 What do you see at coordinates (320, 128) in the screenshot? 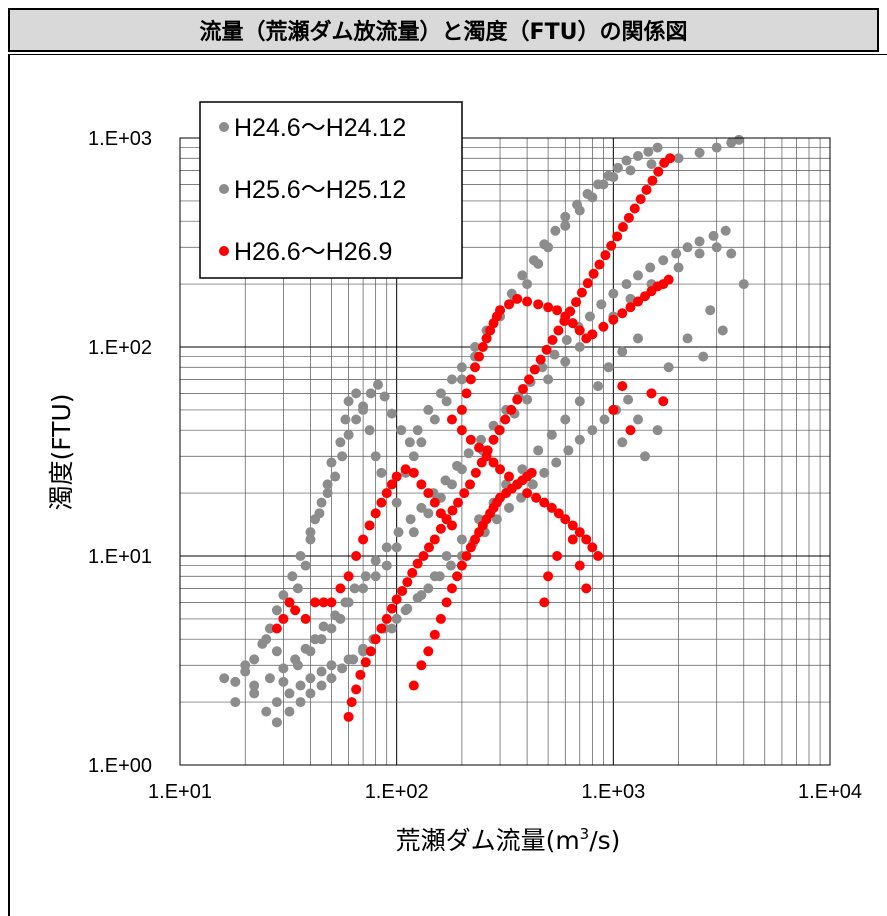
I see `legend-label: H24.6～H24.12` at bounding box center [320, 128].